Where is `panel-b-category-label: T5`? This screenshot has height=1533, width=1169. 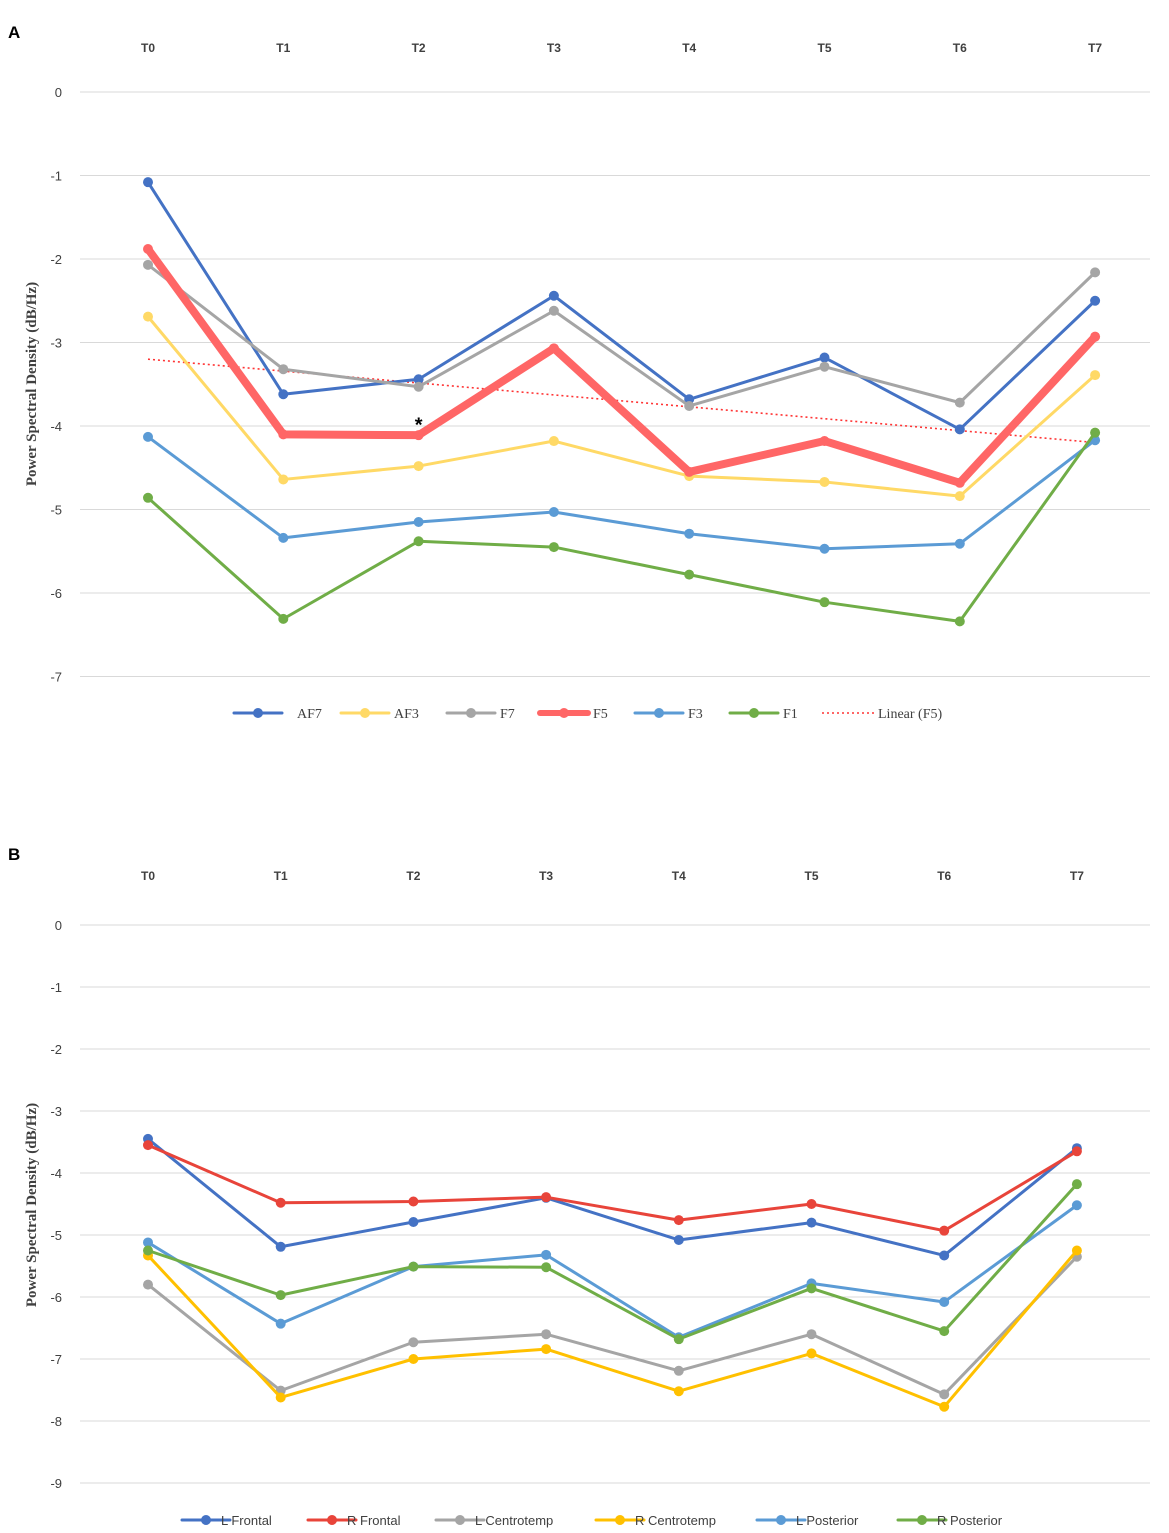 panel-b-category-label: T5 is located at coordinates (811, 876).